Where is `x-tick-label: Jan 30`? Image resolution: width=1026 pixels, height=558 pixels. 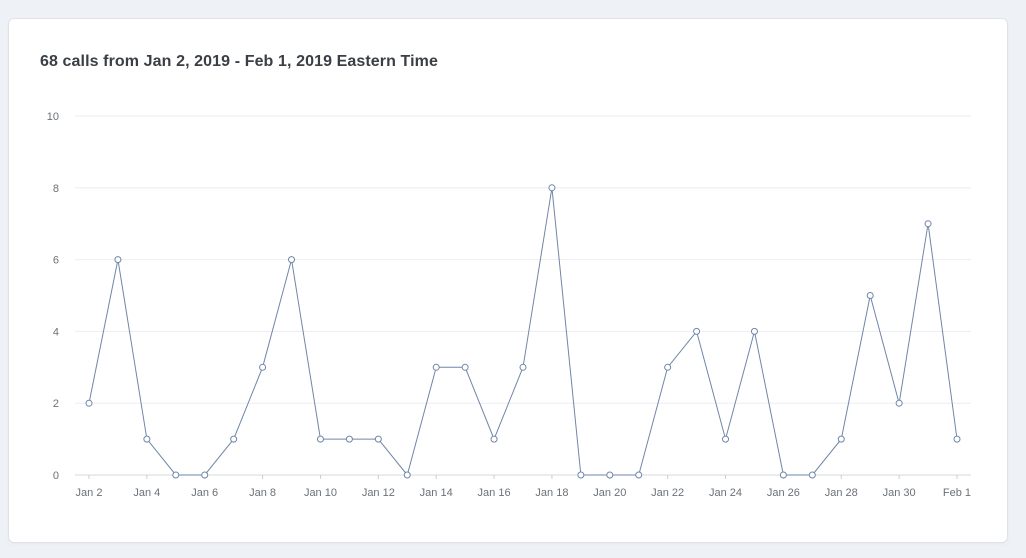
x-tick-label: Jan 30 is located at coordinates (899, 493).